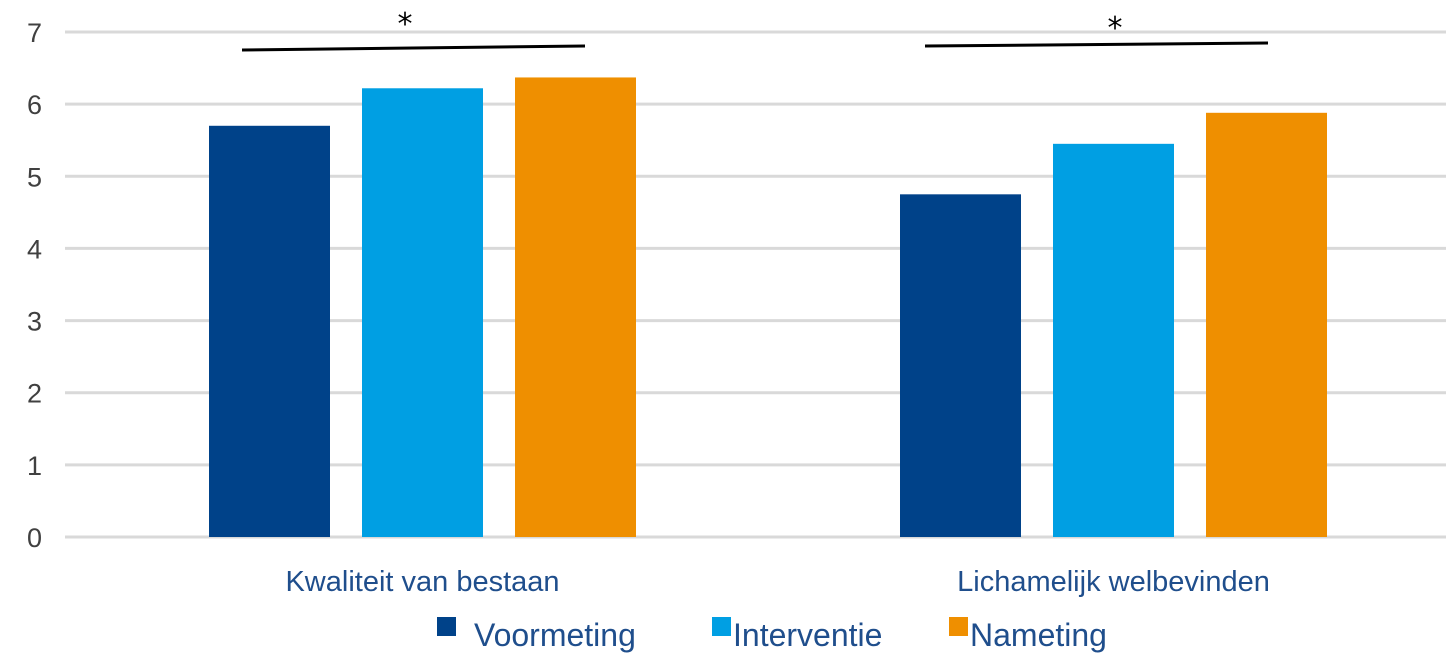 This screenshot has width=1446, height=657. Describe the element at coordinates (34, 466) in the screenshot. I see `y-tick-label: 1` at that location.